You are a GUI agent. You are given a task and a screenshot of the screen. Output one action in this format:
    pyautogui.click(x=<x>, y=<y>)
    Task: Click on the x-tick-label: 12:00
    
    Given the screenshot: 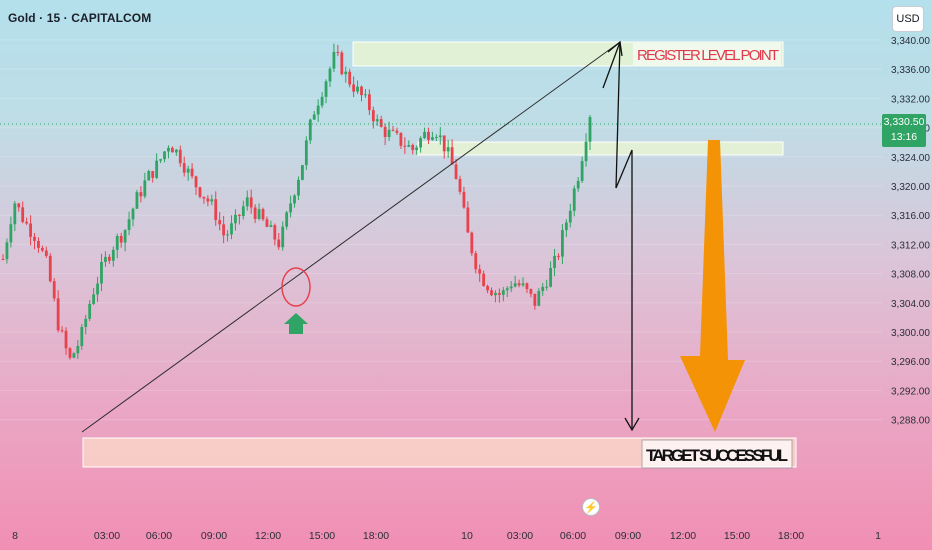 What is the action you would take?
    pyautogui.click(x=268, y=536)
    